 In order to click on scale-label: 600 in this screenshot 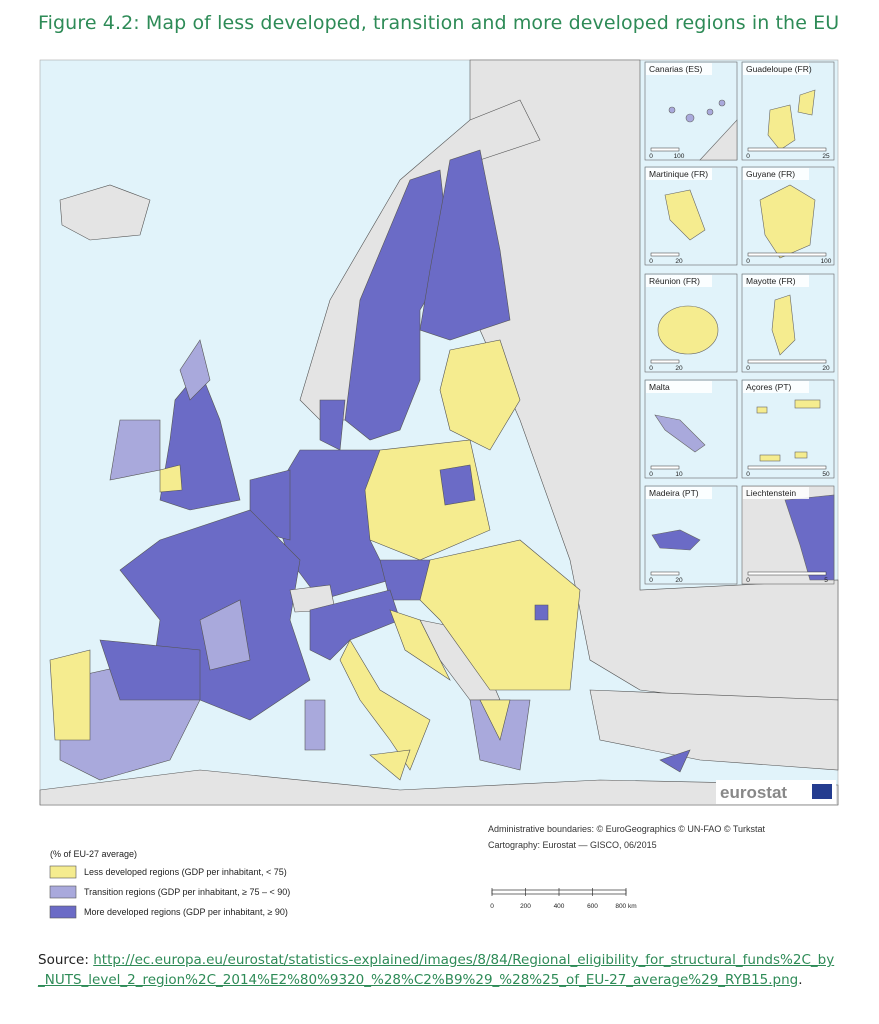, I will do `click(592, 906)`.